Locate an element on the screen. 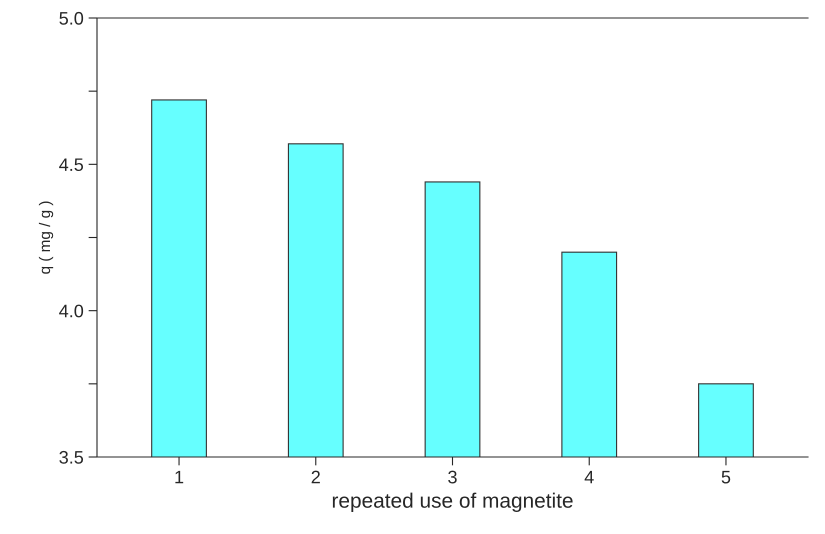 The image size is (825, 534). x-tick-label: 1 is located at coordinates (179, 477).